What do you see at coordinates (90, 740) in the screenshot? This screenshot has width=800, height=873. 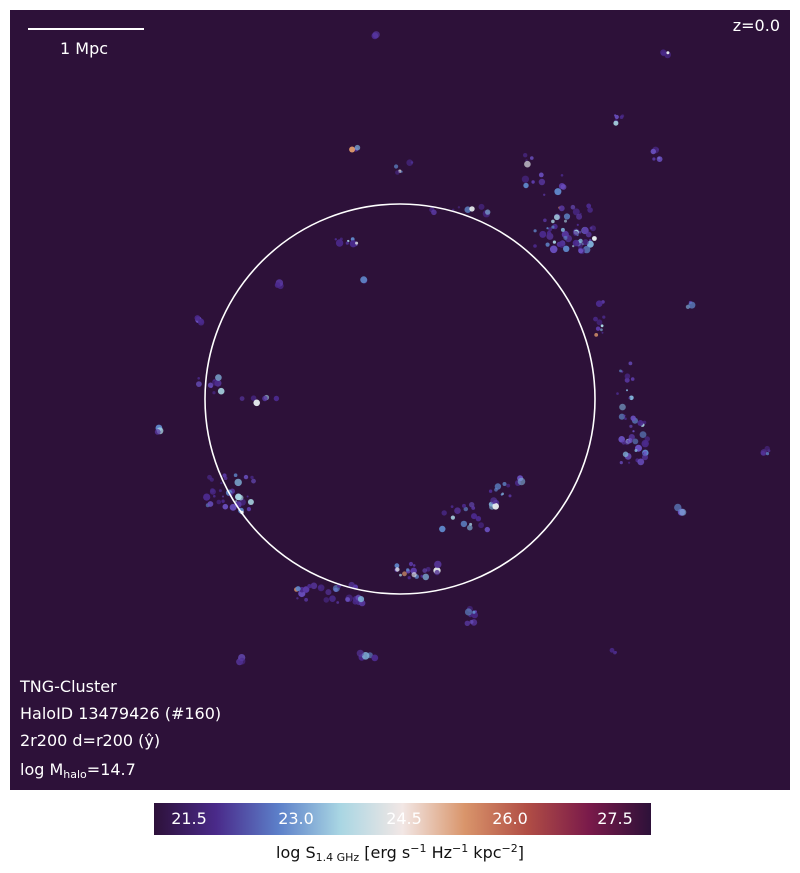 I see `projection-label: 2r200 d=r200 (ŷ)` at bounding box center [90, 740].